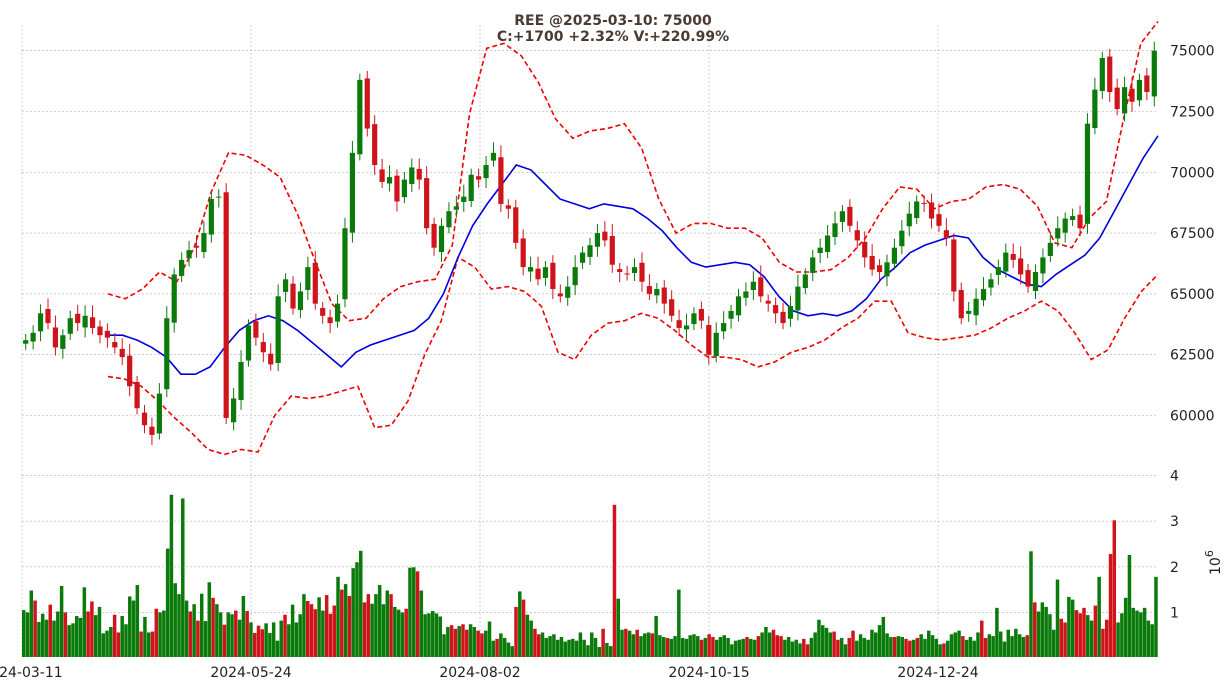  Describe the element at coordinates (1192, 52) in the screenshot. I see `y-tick-label: 75000` at that location.